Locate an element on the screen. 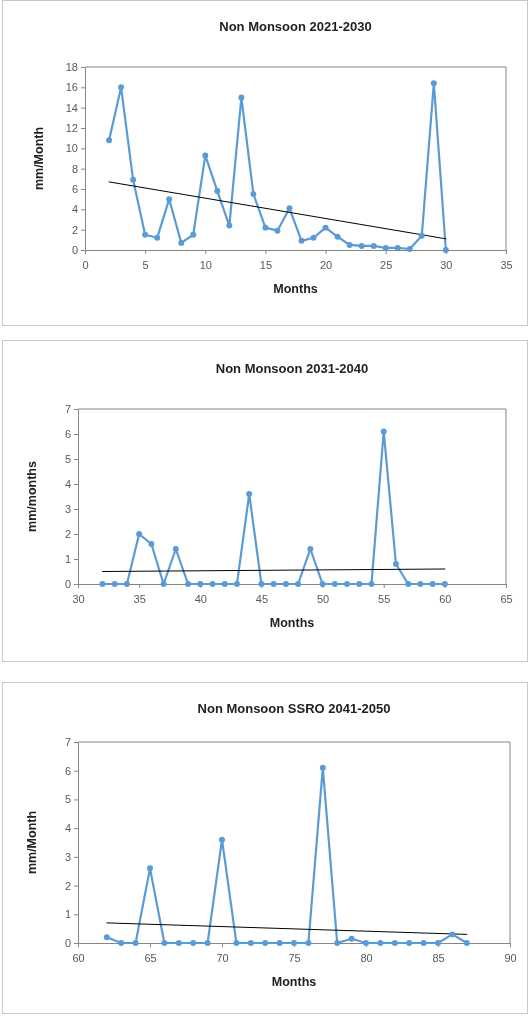 The image size is (532, 1019). x-tick-label: 70 is located at coordinates (222, 958).